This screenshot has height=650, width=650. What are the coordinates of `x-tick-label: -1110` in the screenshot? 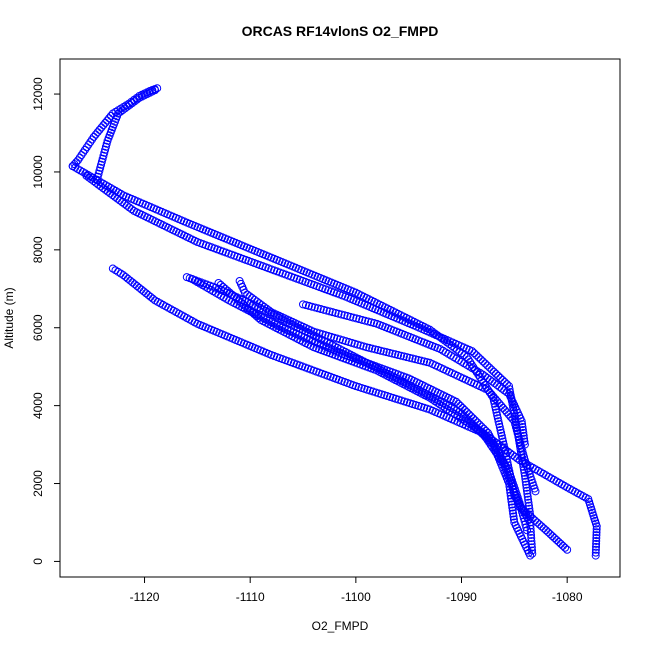 It's located at (250, 597).